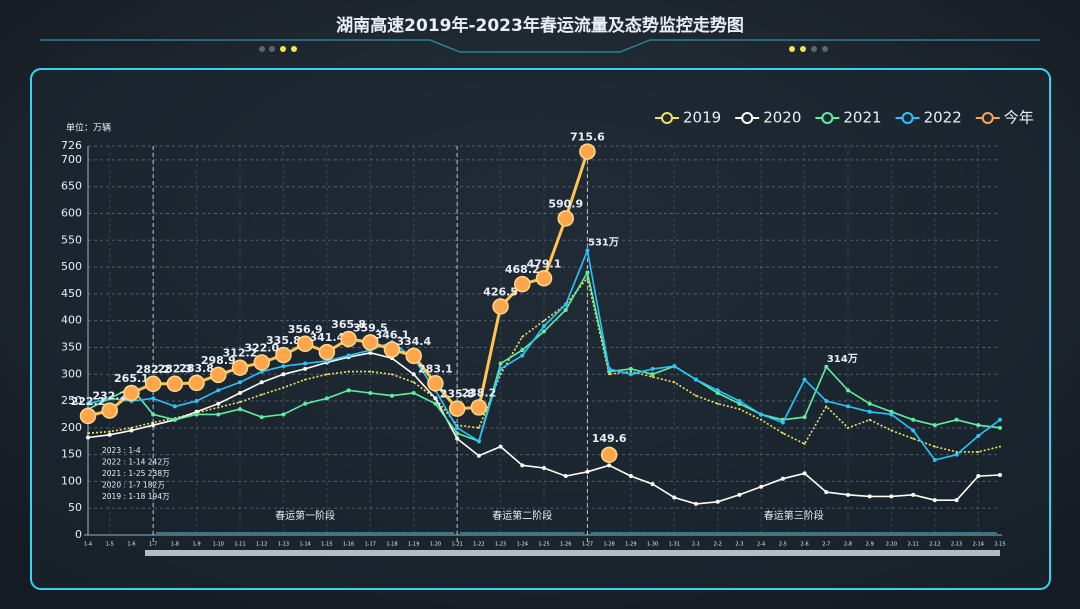 This screenshot has width=1080, height=609. Describe the element at coordinates (370, 327) in the screenshot. I see `value-label: 359.5` at that location.